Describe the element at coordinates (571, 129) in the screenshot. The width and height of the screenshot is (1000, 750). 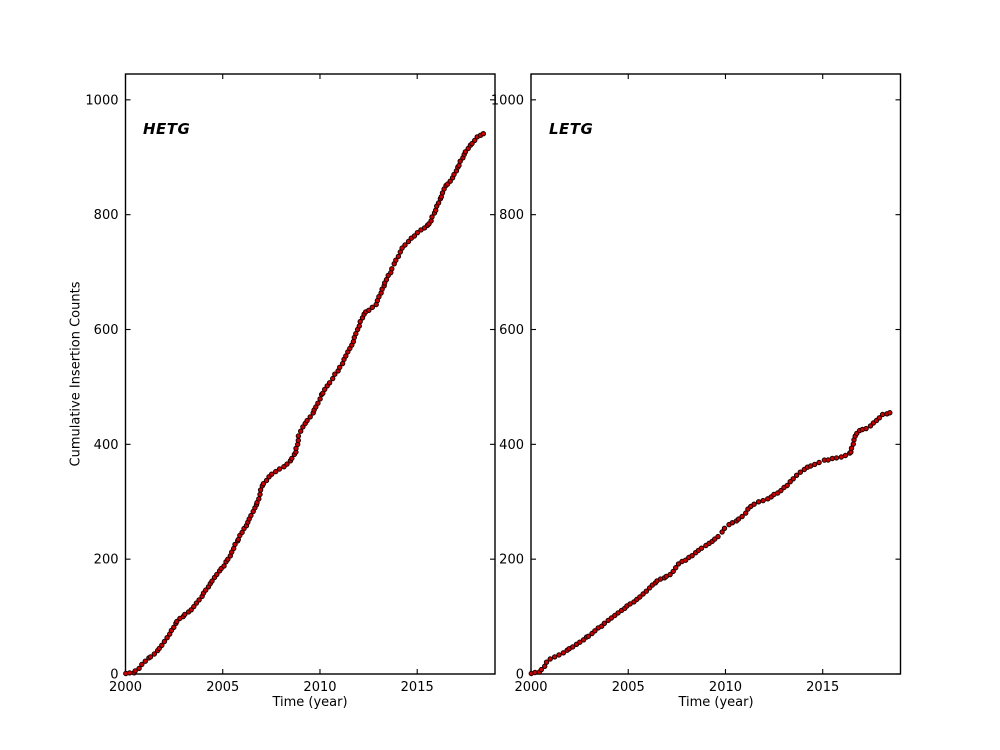
I see `panel-label-letg: LETG` at that location.